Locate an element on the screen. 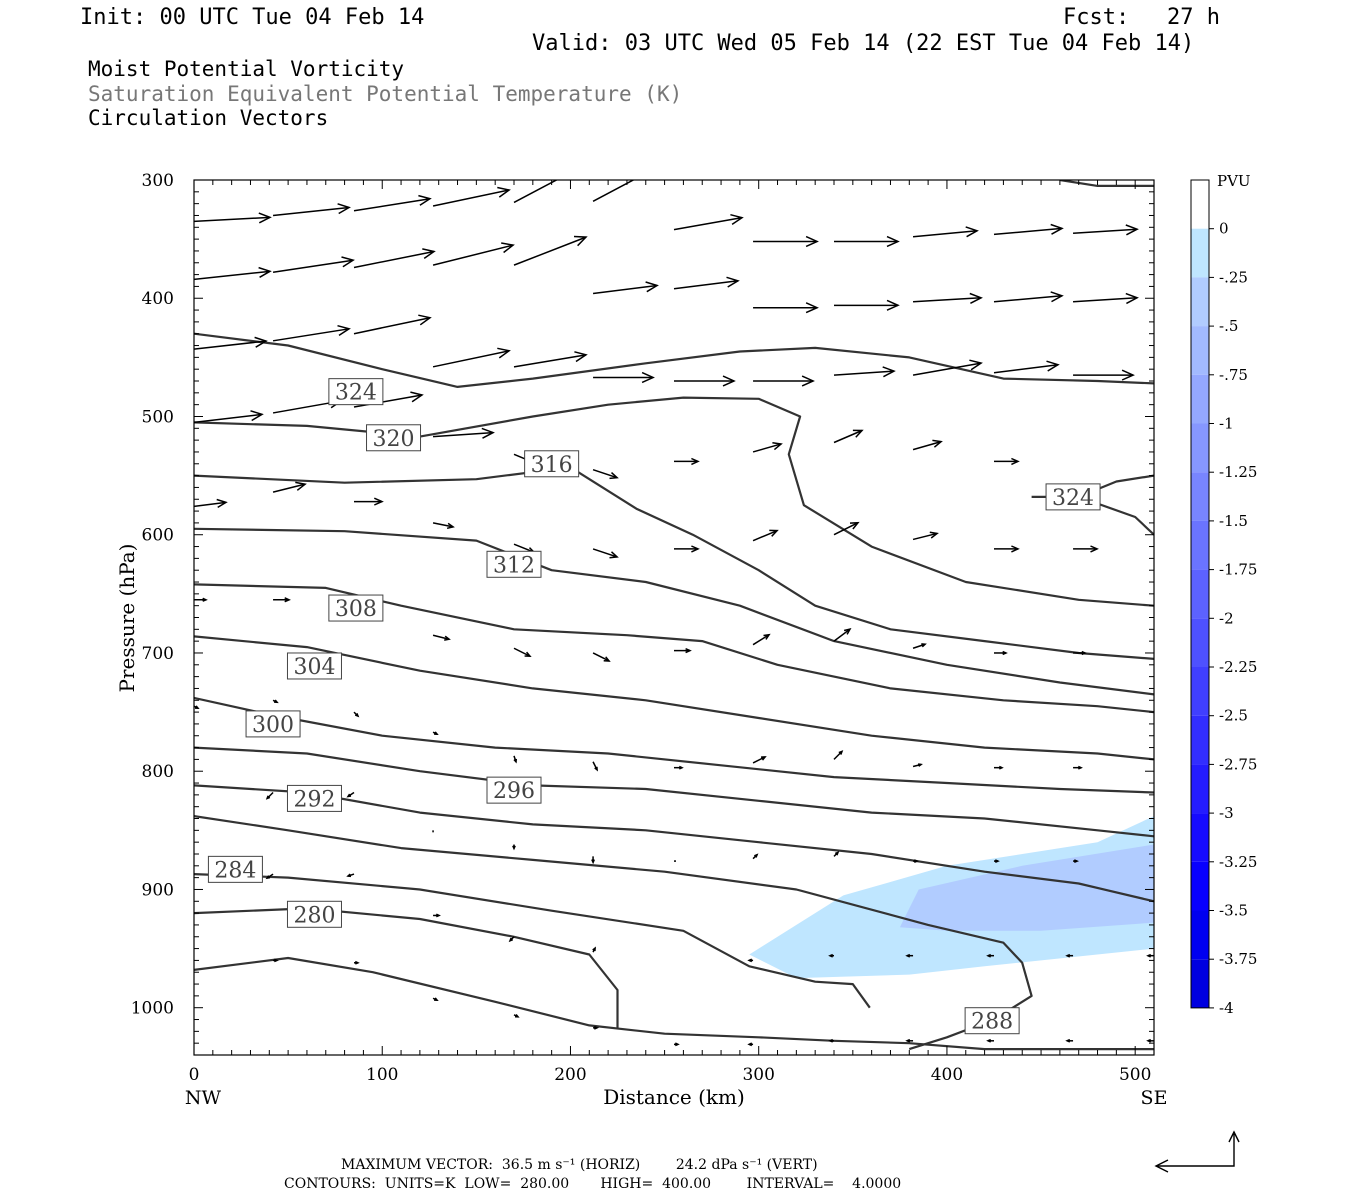 The height and width of the screenshot is (1200, 1350). field-title-shaded: Moist Potential Vorticity is located at coordinates (246, 69).